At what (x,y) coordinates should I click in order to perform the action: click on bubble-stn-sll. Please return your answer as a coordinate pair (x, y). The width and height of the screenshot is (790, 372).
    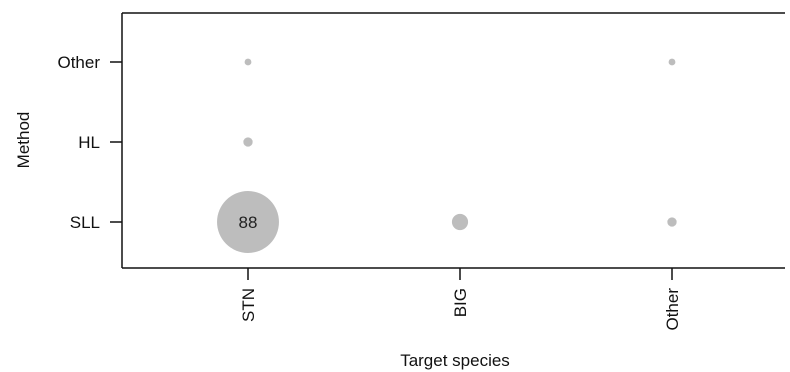
    Looking at the image, I should click on (248, 222).